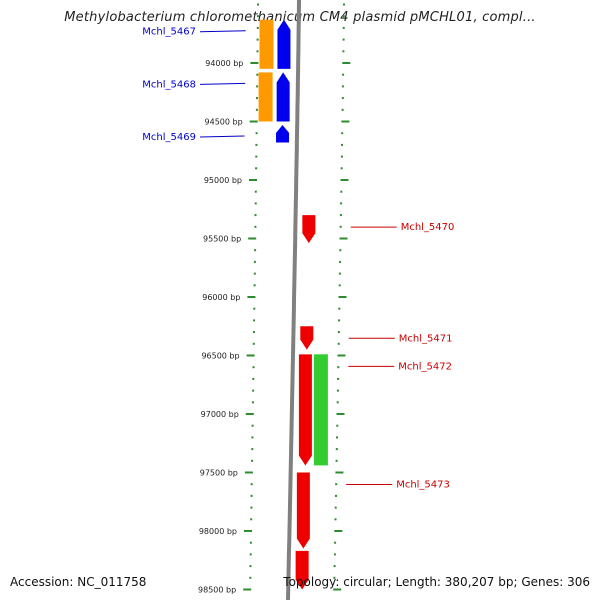 The image size is (600, 600). Describe the element at coordinates (169, 137) in the screenshot. I see `gene-label: Mchl_5469` at that location.